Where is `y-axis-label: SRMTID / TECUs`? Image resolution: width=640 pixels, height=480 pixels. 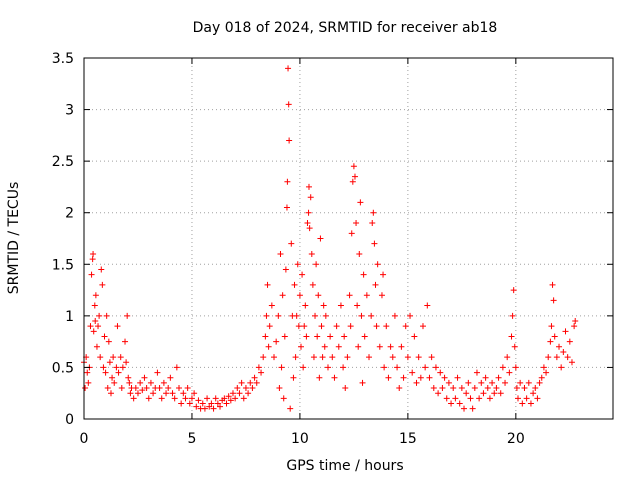
y-axis-label: SRMTID / TECUs is located at coordinates (14, 238).